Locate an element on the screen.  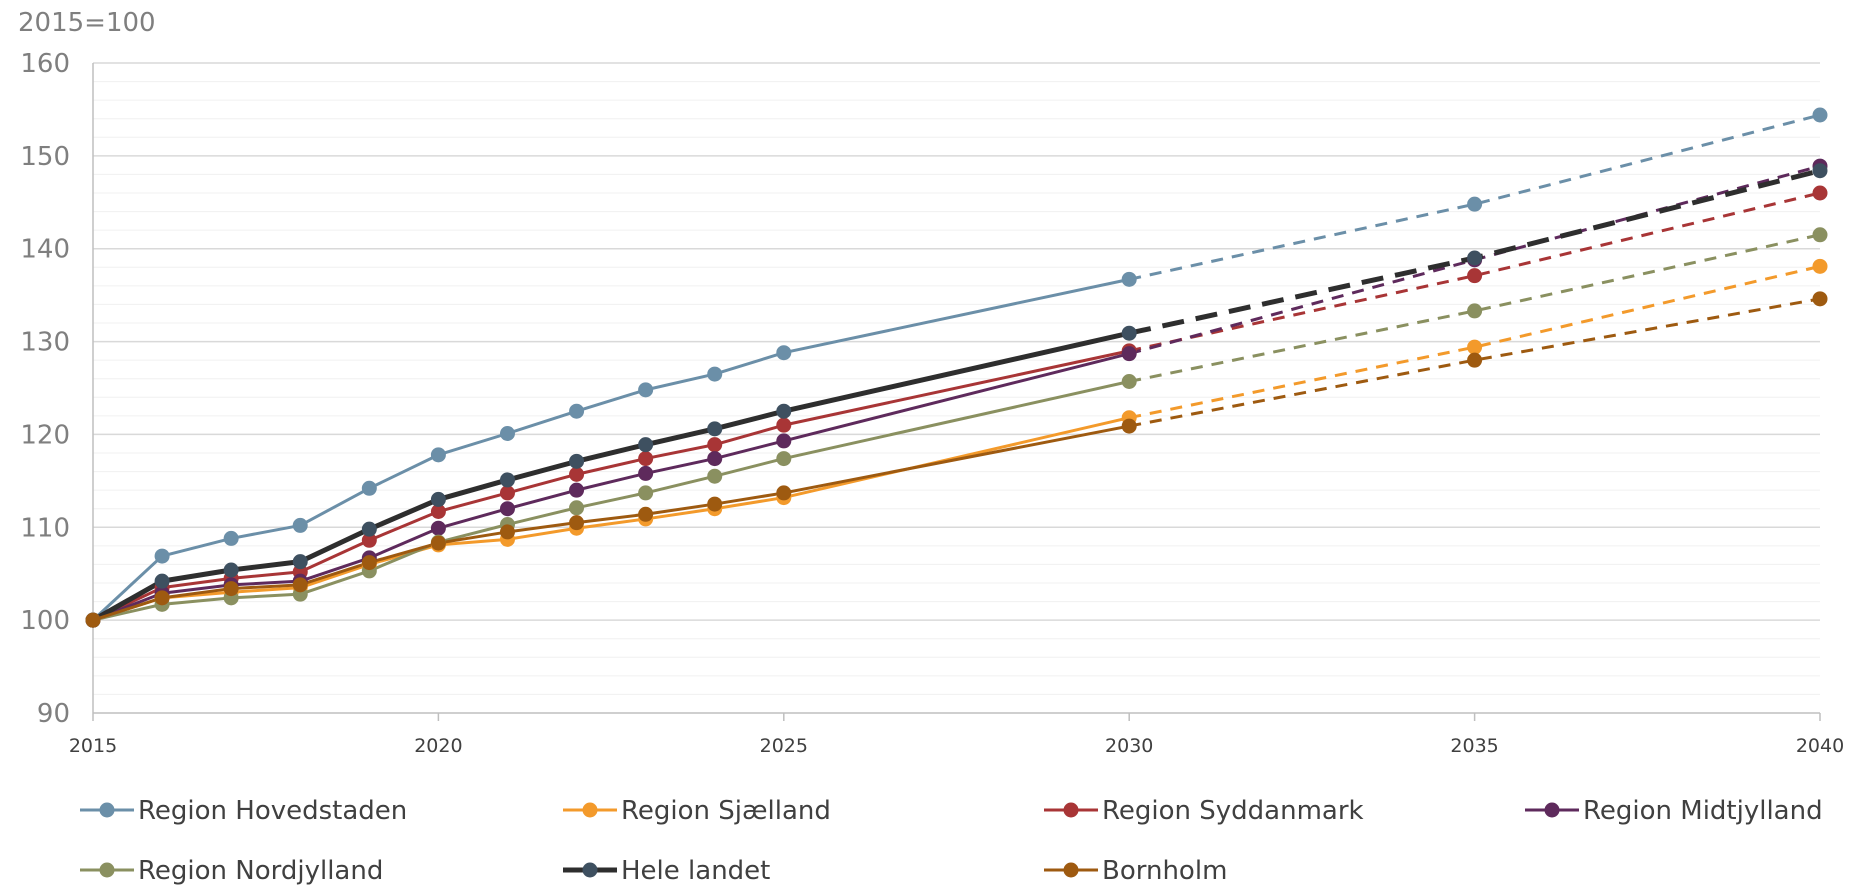
legend-label: Region Syddanmark is located at coordinates (1233, 811).